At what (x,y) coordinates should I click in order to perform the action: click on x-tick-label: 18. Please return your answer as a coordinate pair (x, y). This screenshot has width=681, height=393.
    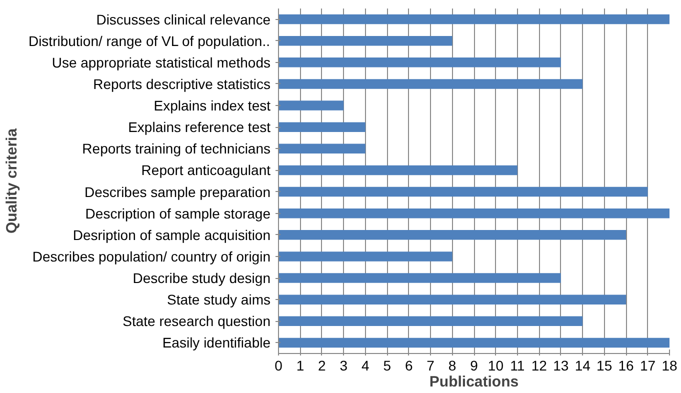
    Looking at the image, I should click on (670, 366).